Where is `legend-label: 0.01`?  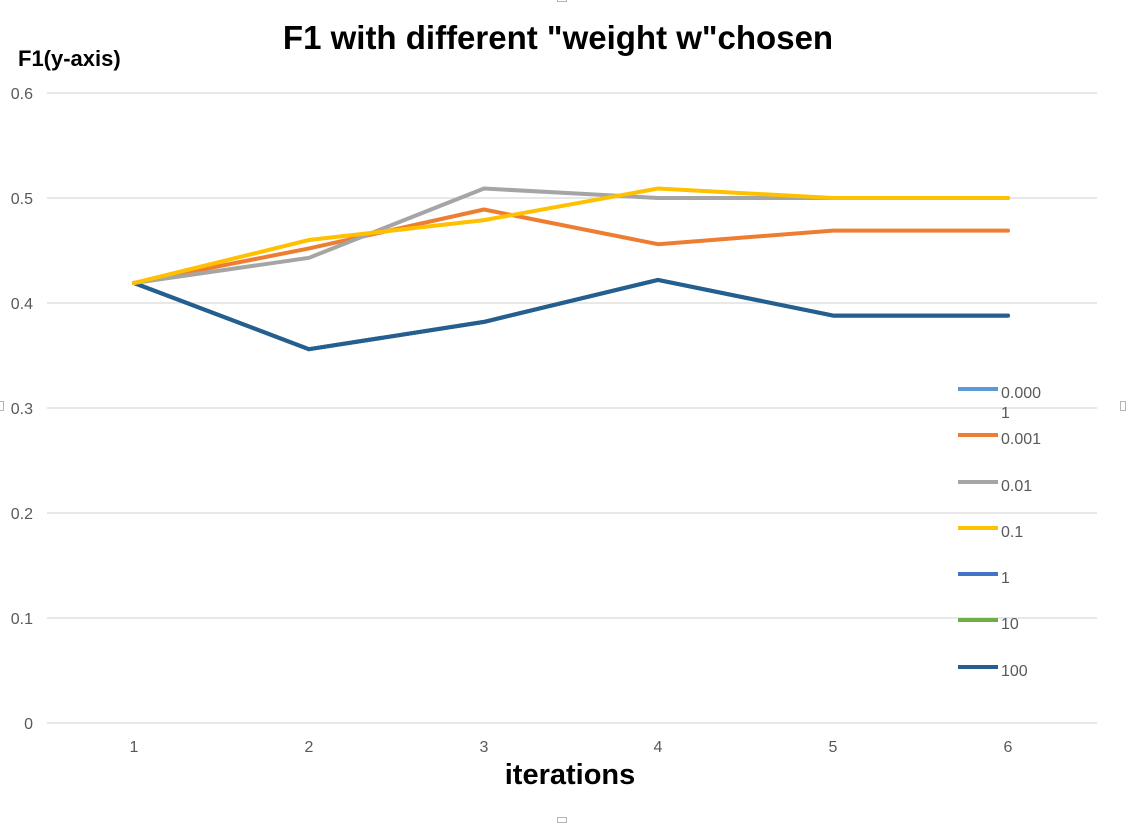 legend-label: 0.01 is located at coordinates (1016, 486).